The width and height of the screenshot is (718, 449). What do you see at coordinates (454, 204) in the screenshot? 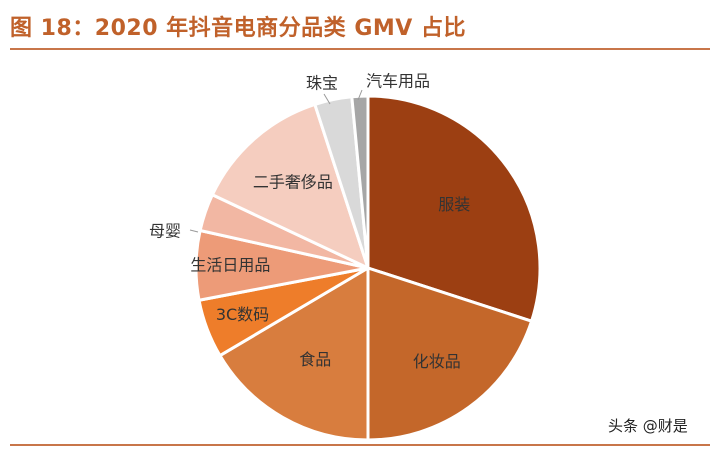
I see `slice-label: 服装` at bounding box center [454, 204].